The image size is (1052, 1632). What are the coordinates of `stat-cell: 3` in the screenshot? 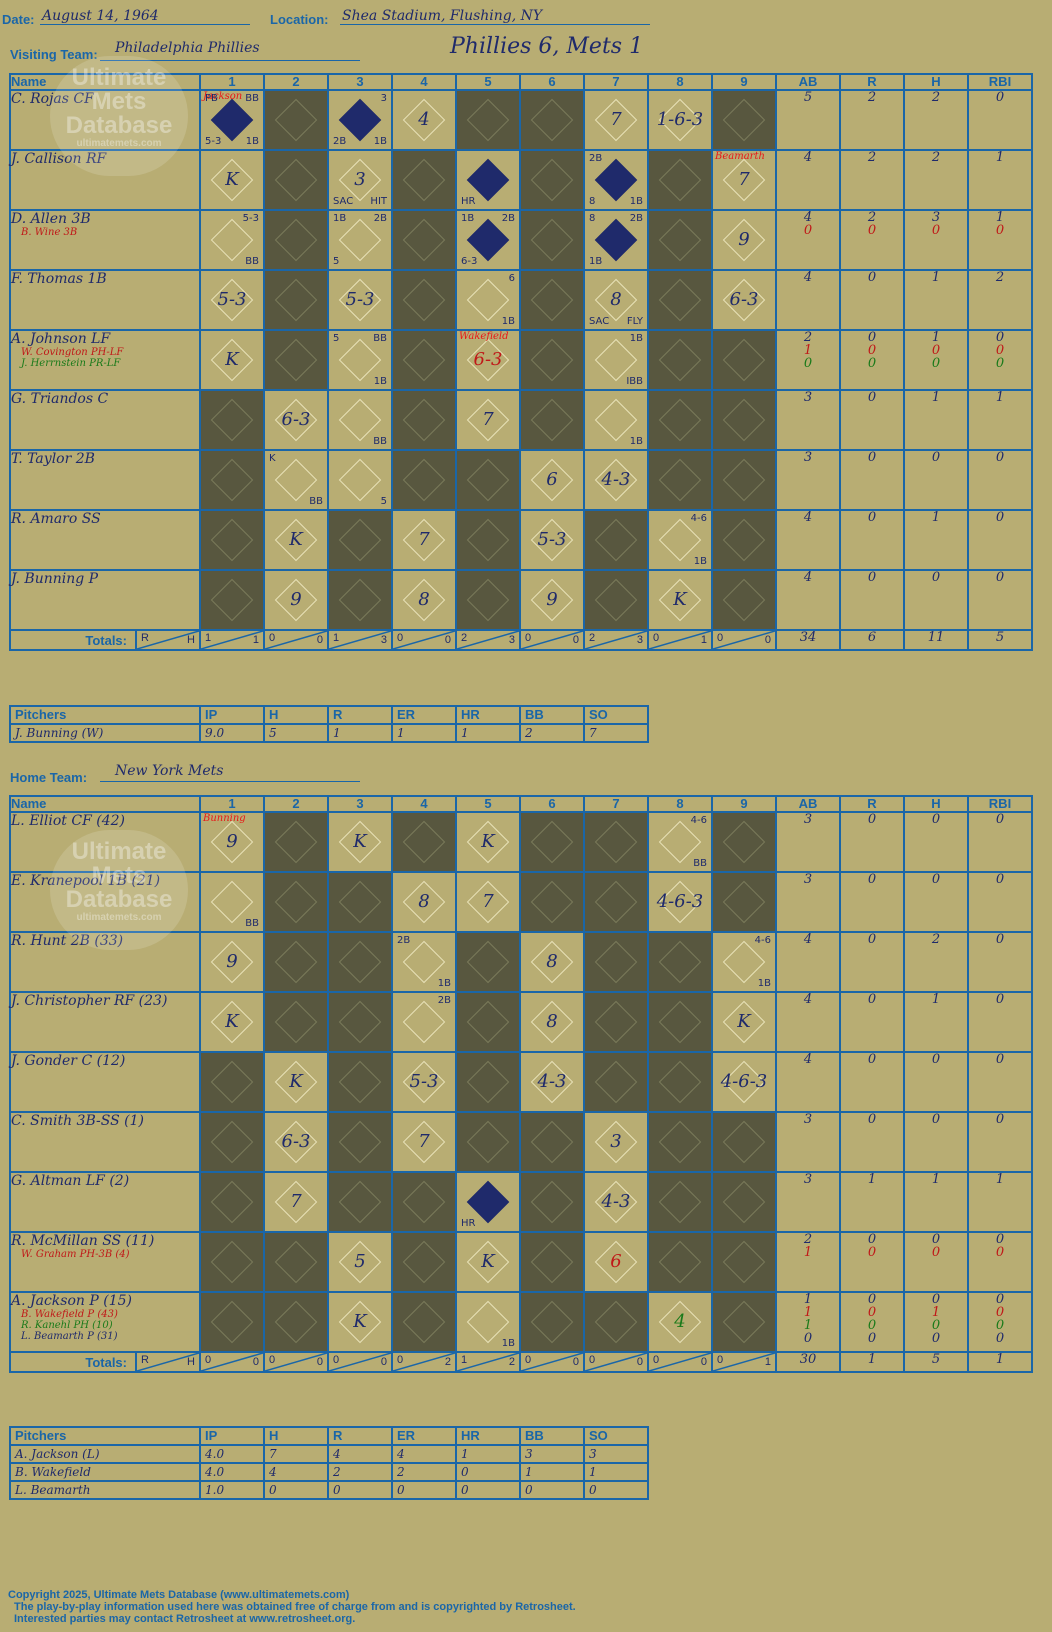 It's located at (808, 902).